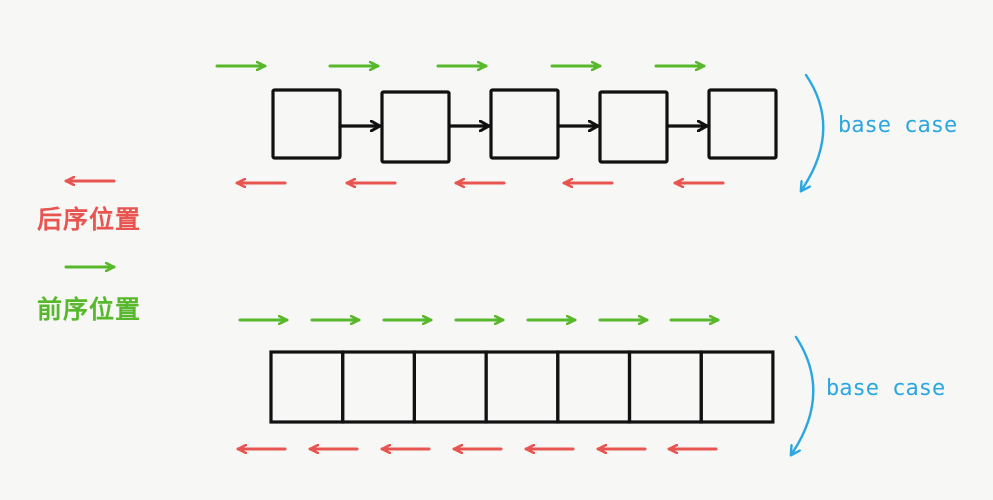 The width and height of the screenshot is (993, 500). I want to click on postorder-label: 后序位置, so click(89, 219).